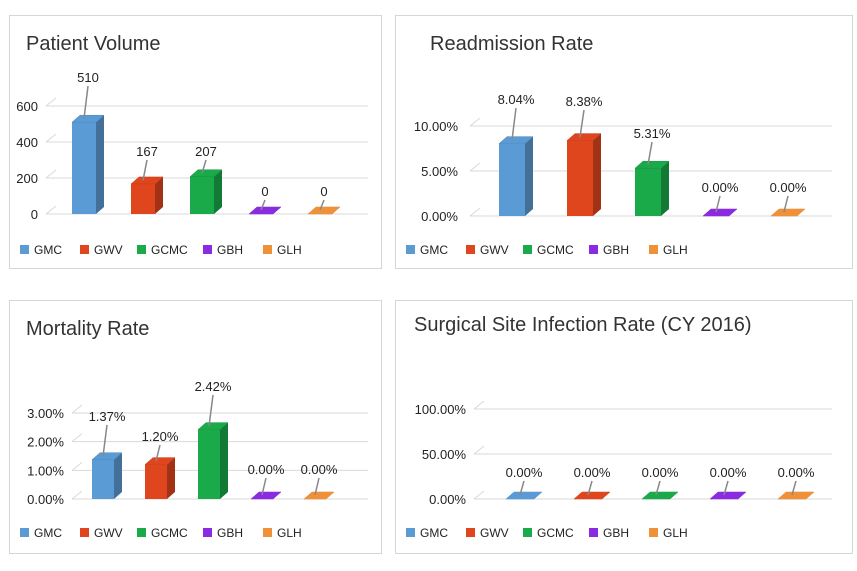  Describe the element at coordinates (45, 470) in the screenshot. I see `y-tick-label: 1.00%` at that location.